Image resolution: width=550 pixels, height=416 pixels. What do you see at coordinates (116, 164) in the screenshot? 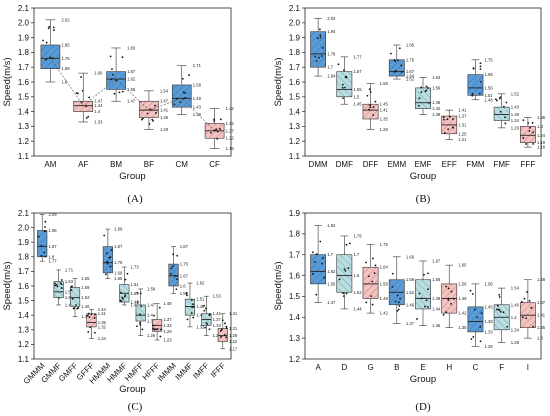
I see `x-tick-label: BM` at bounding box center [116, 164].